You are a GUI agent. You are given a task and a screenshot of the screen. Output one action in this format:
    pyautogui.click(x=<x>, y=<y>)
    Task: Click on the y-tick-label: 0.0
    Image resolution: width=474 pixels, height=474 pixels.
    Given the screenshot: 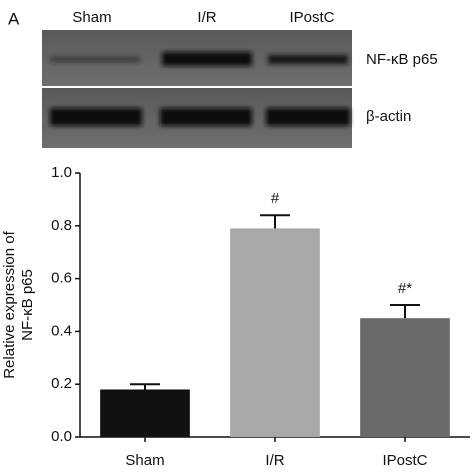 What is the action you would take?
    pyautogui.click(x=61, y=436)
    